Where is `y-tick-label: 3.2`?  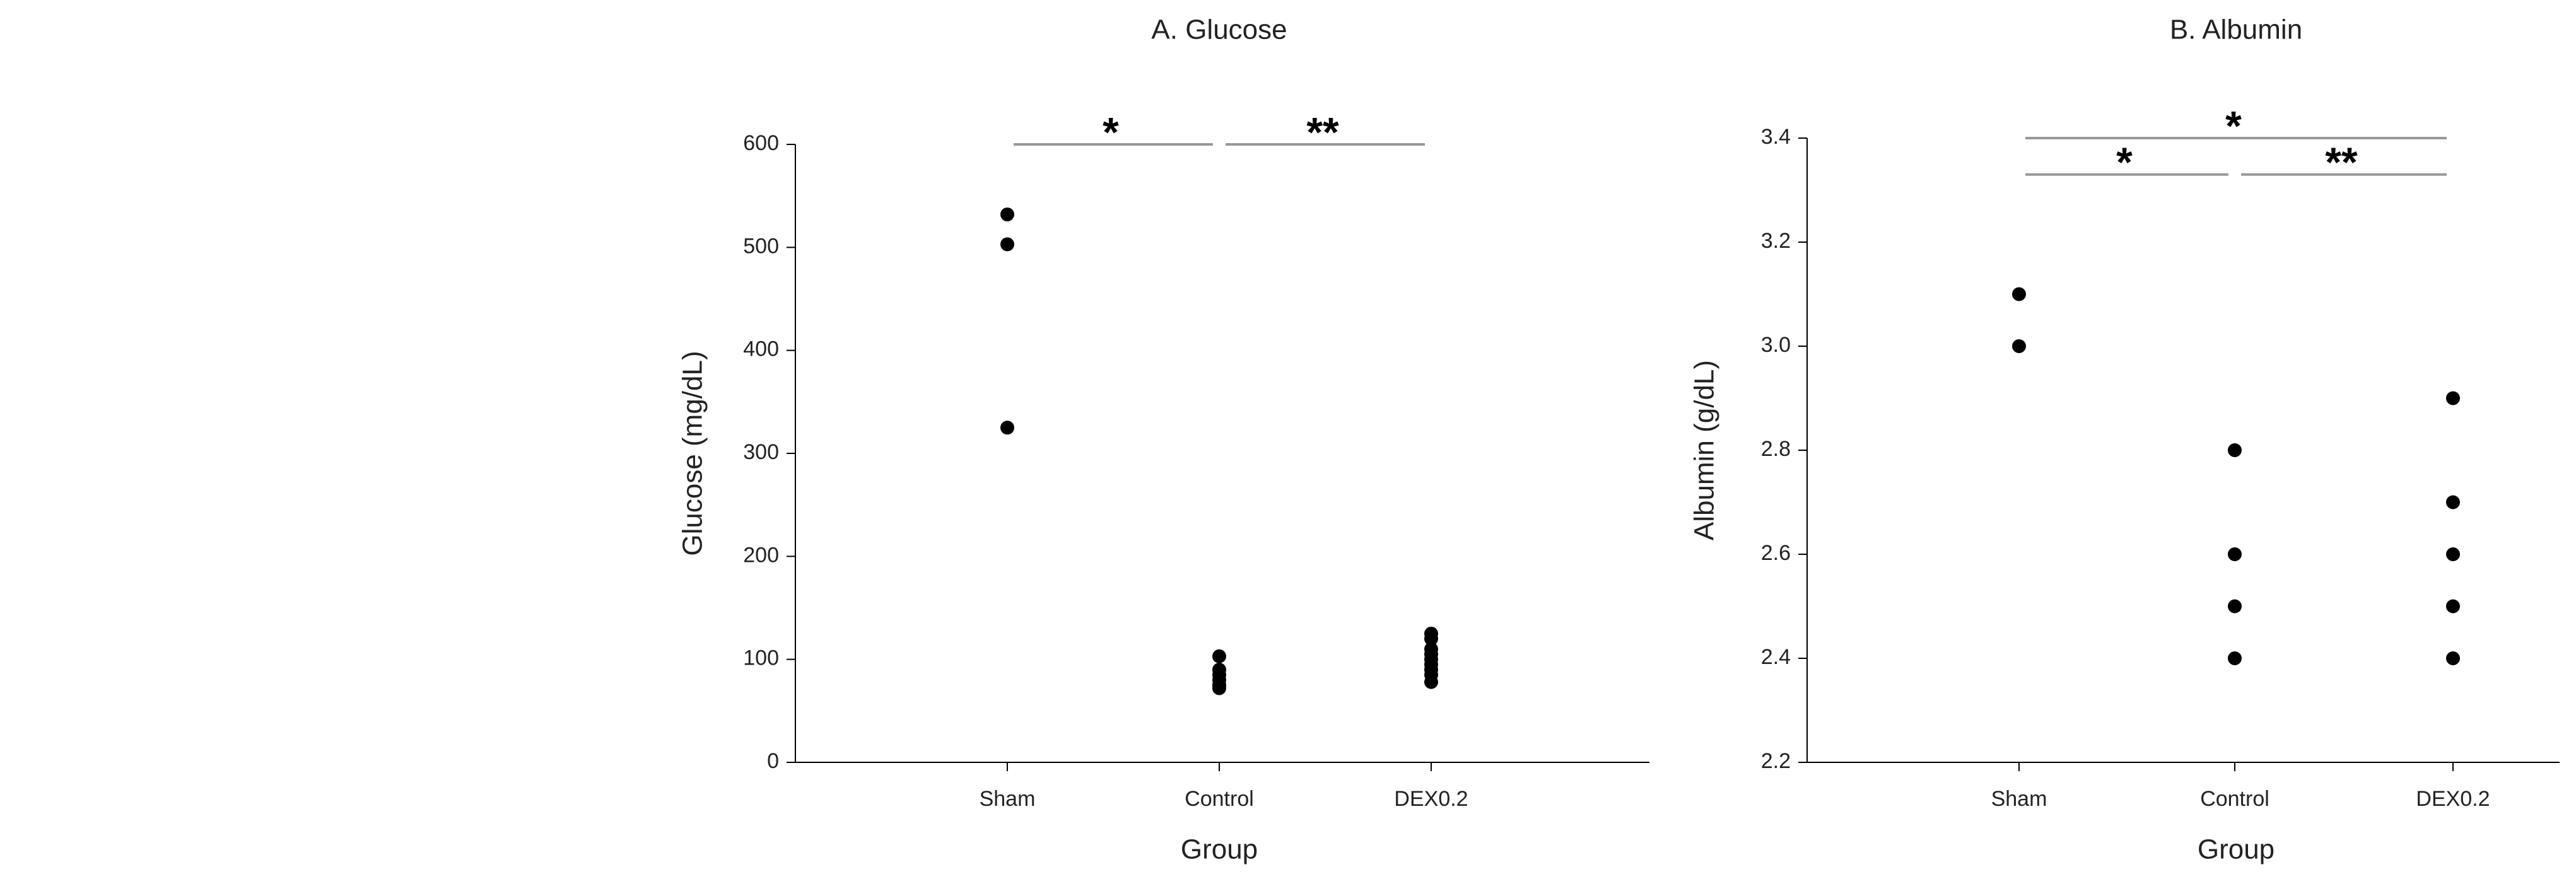
y-tick-label: 3.2 is located at coordinates (1776, 241).